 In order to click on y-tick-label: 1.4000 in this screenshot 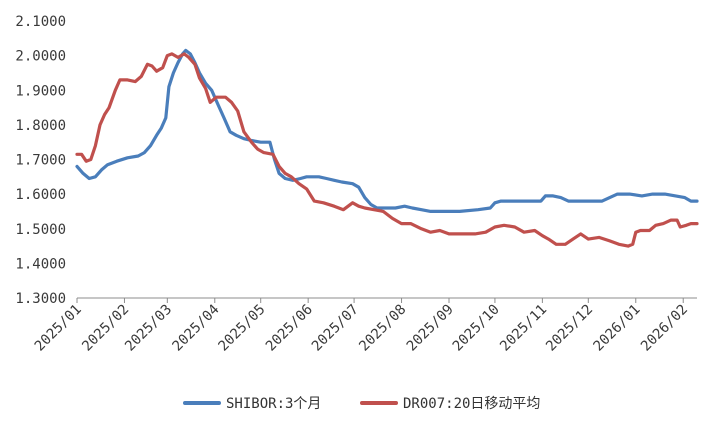, I will do `click(40, 264)`.